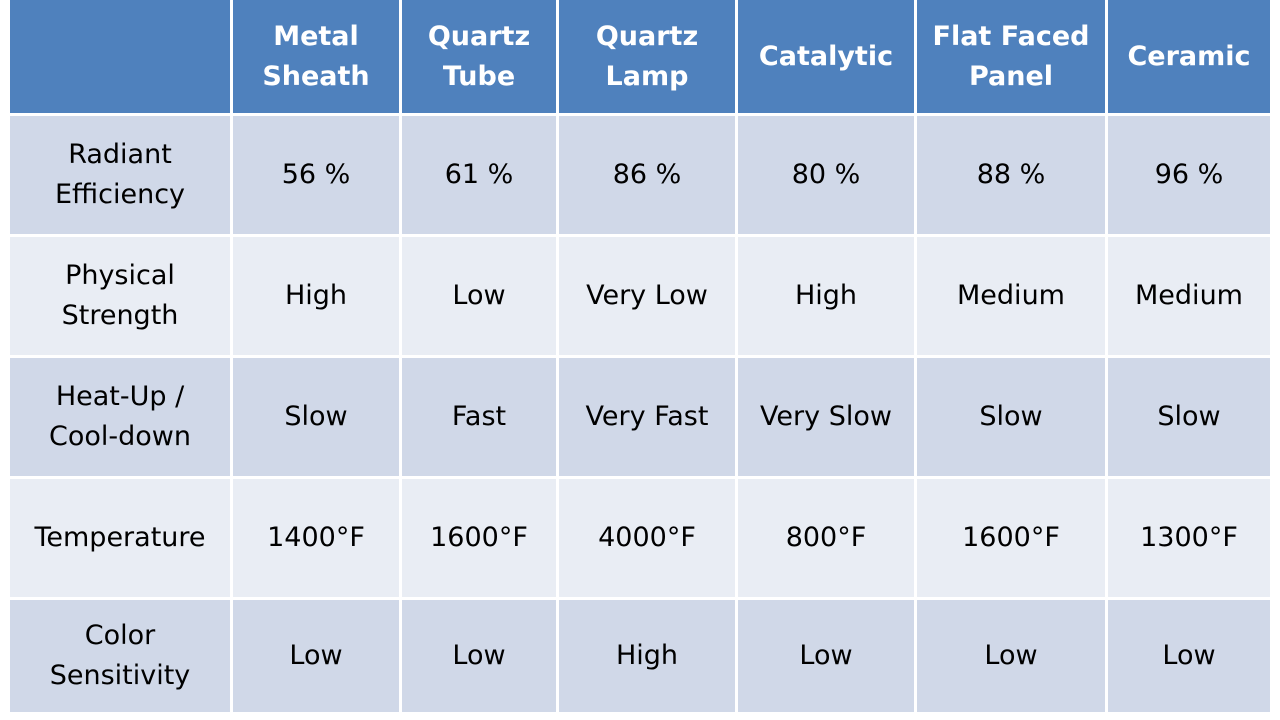 This screenshot has height=720, width=1280. I want to click on table-cell: 61 %, so click(479, 175).